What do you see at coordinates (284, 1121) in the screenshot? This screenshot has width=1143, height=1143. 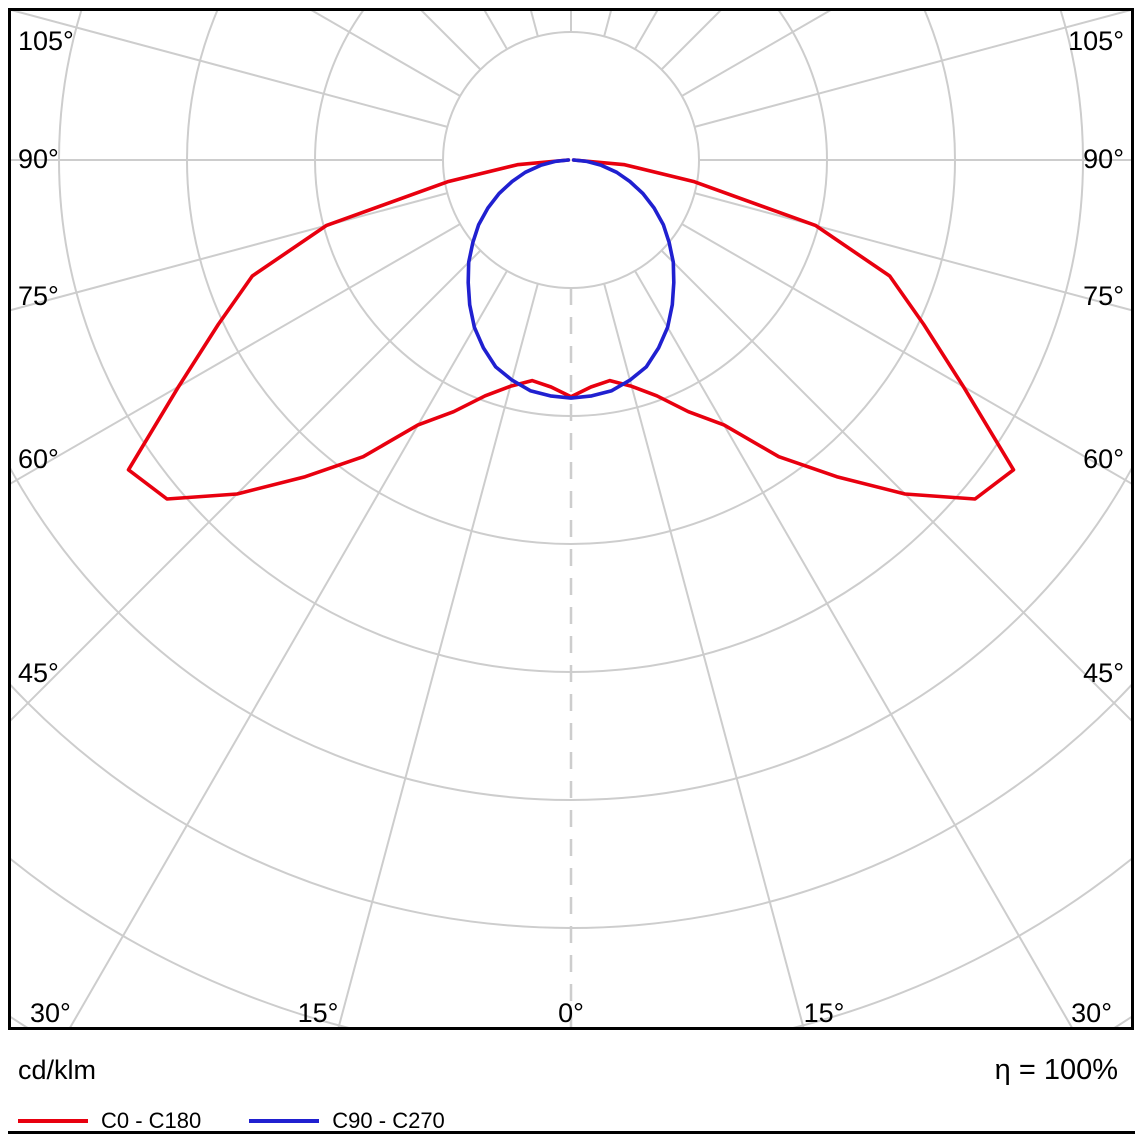 I see `legend-line-c90-c270` at bounding box center [284, 1121].